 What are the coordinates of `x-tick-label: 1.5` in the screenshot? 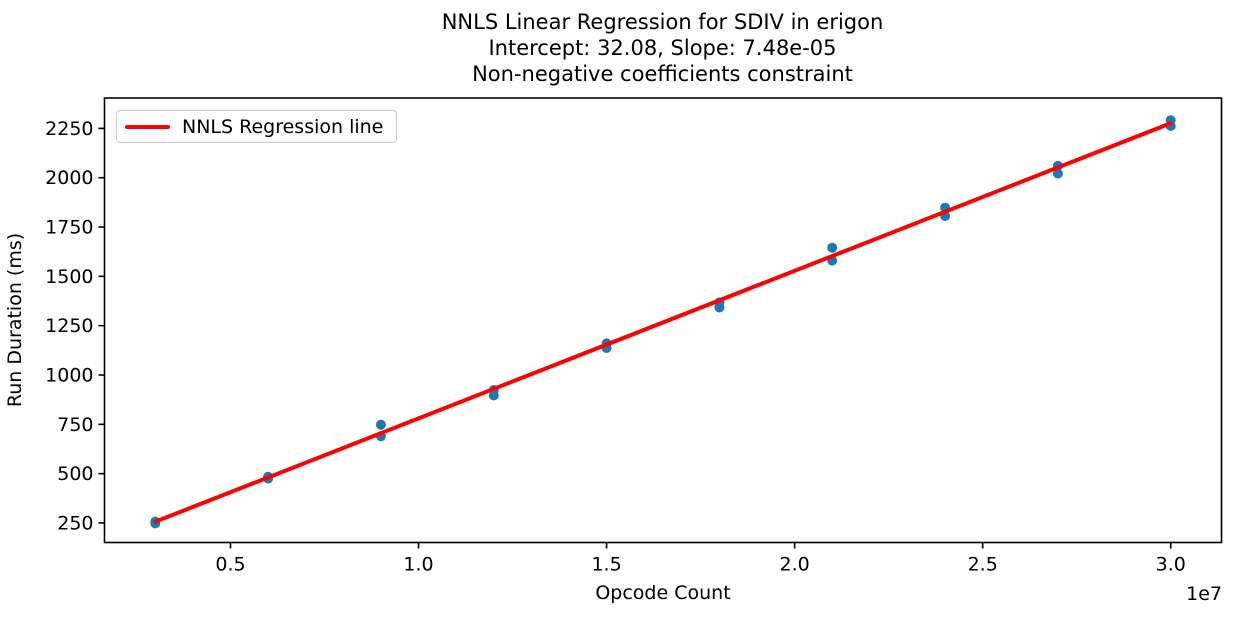 It's located at (606, 565).